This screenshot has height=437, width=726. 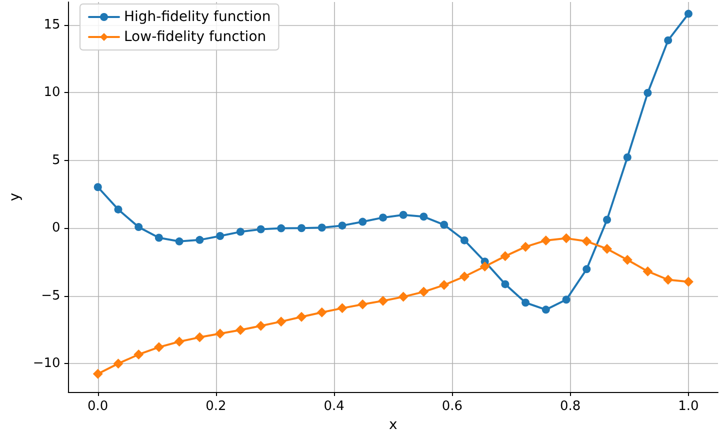 I want to click on y-tick-label: 10, so click(x=52, y=92).